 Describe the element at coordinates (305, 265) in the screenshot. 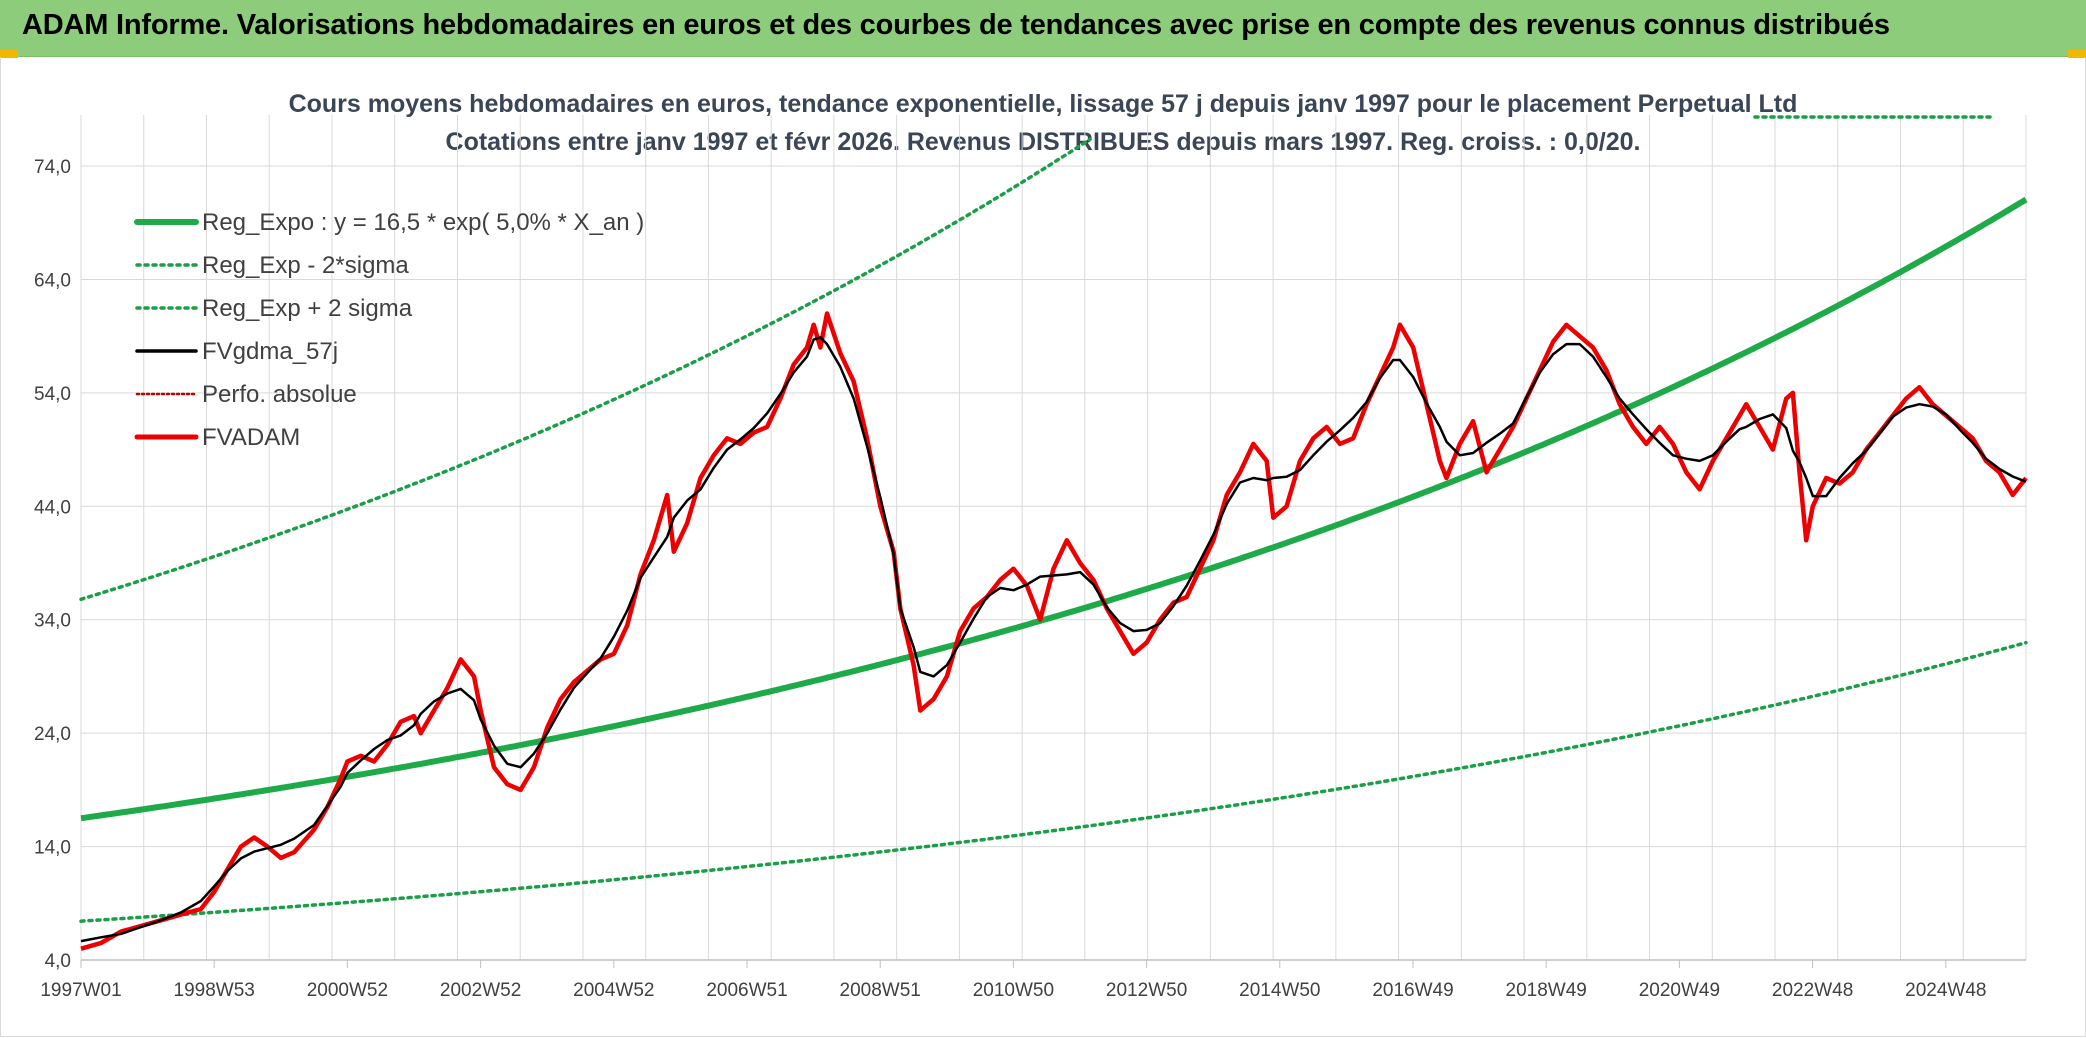

I see `legend-label-sigma_minus: Reg_Exp - 2*sigma` at that location.